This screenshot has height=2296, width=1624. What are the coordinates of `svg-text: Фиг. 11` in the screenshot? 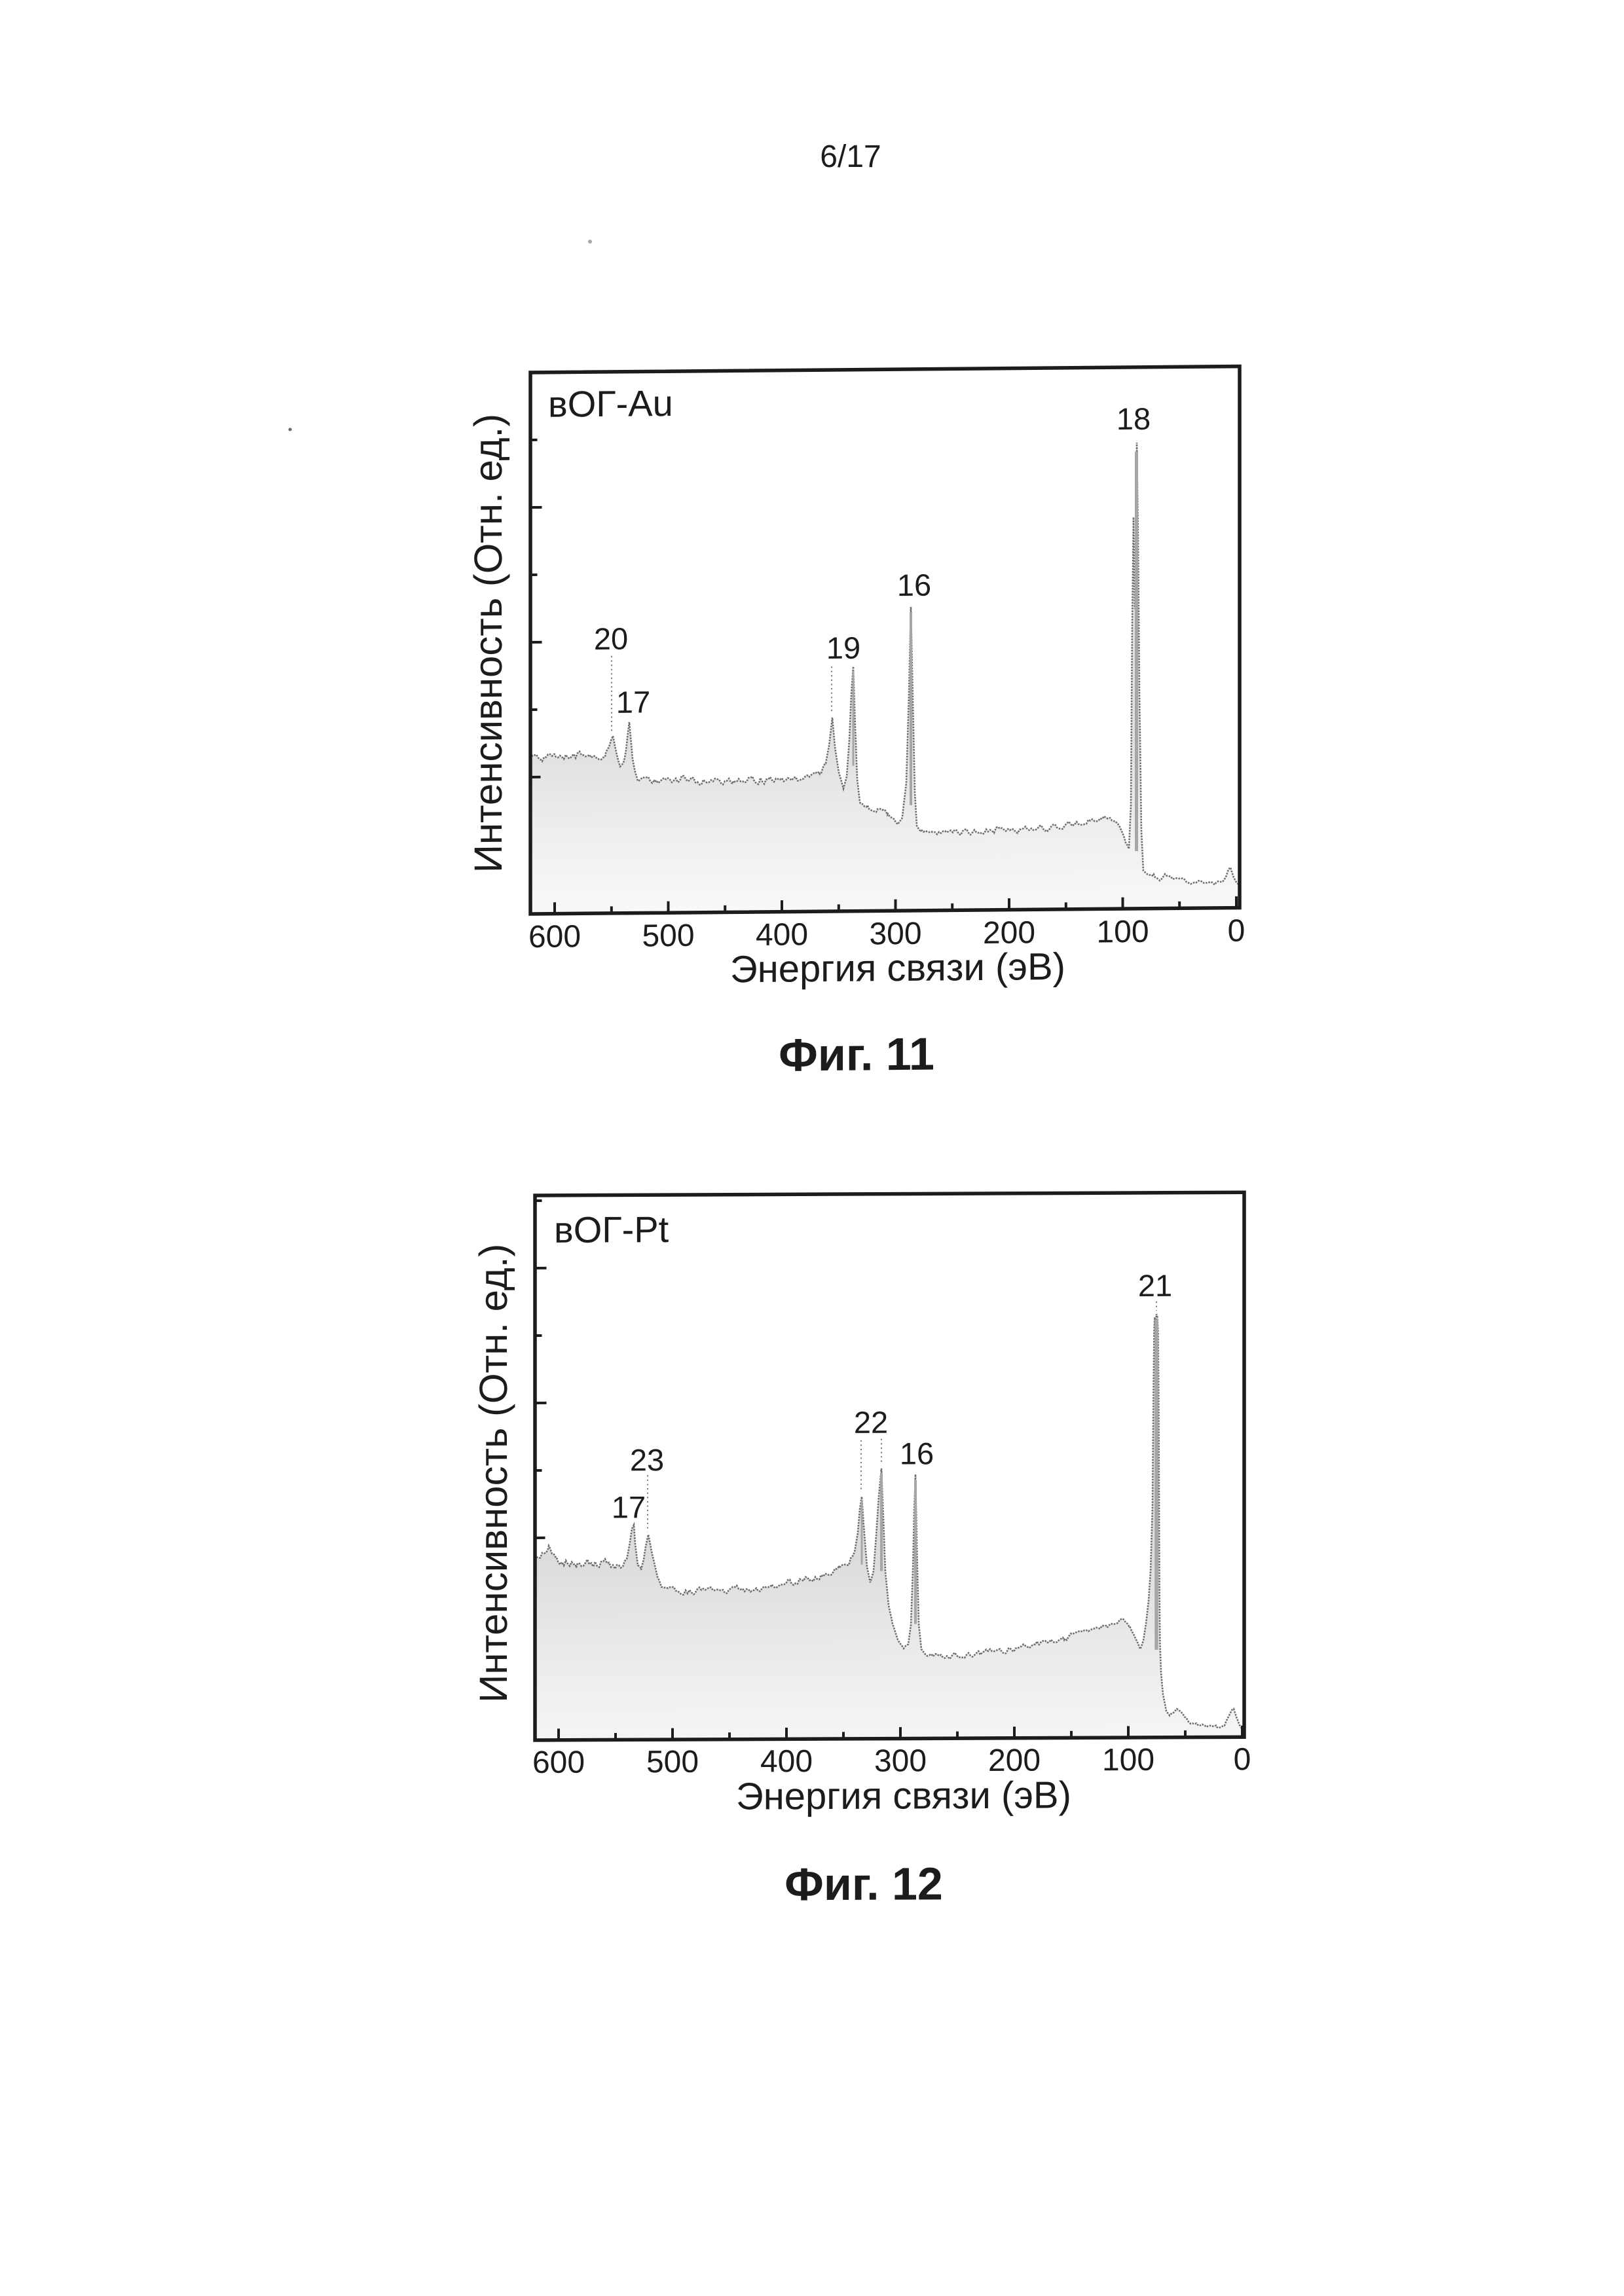 It's located at (856, 1055).